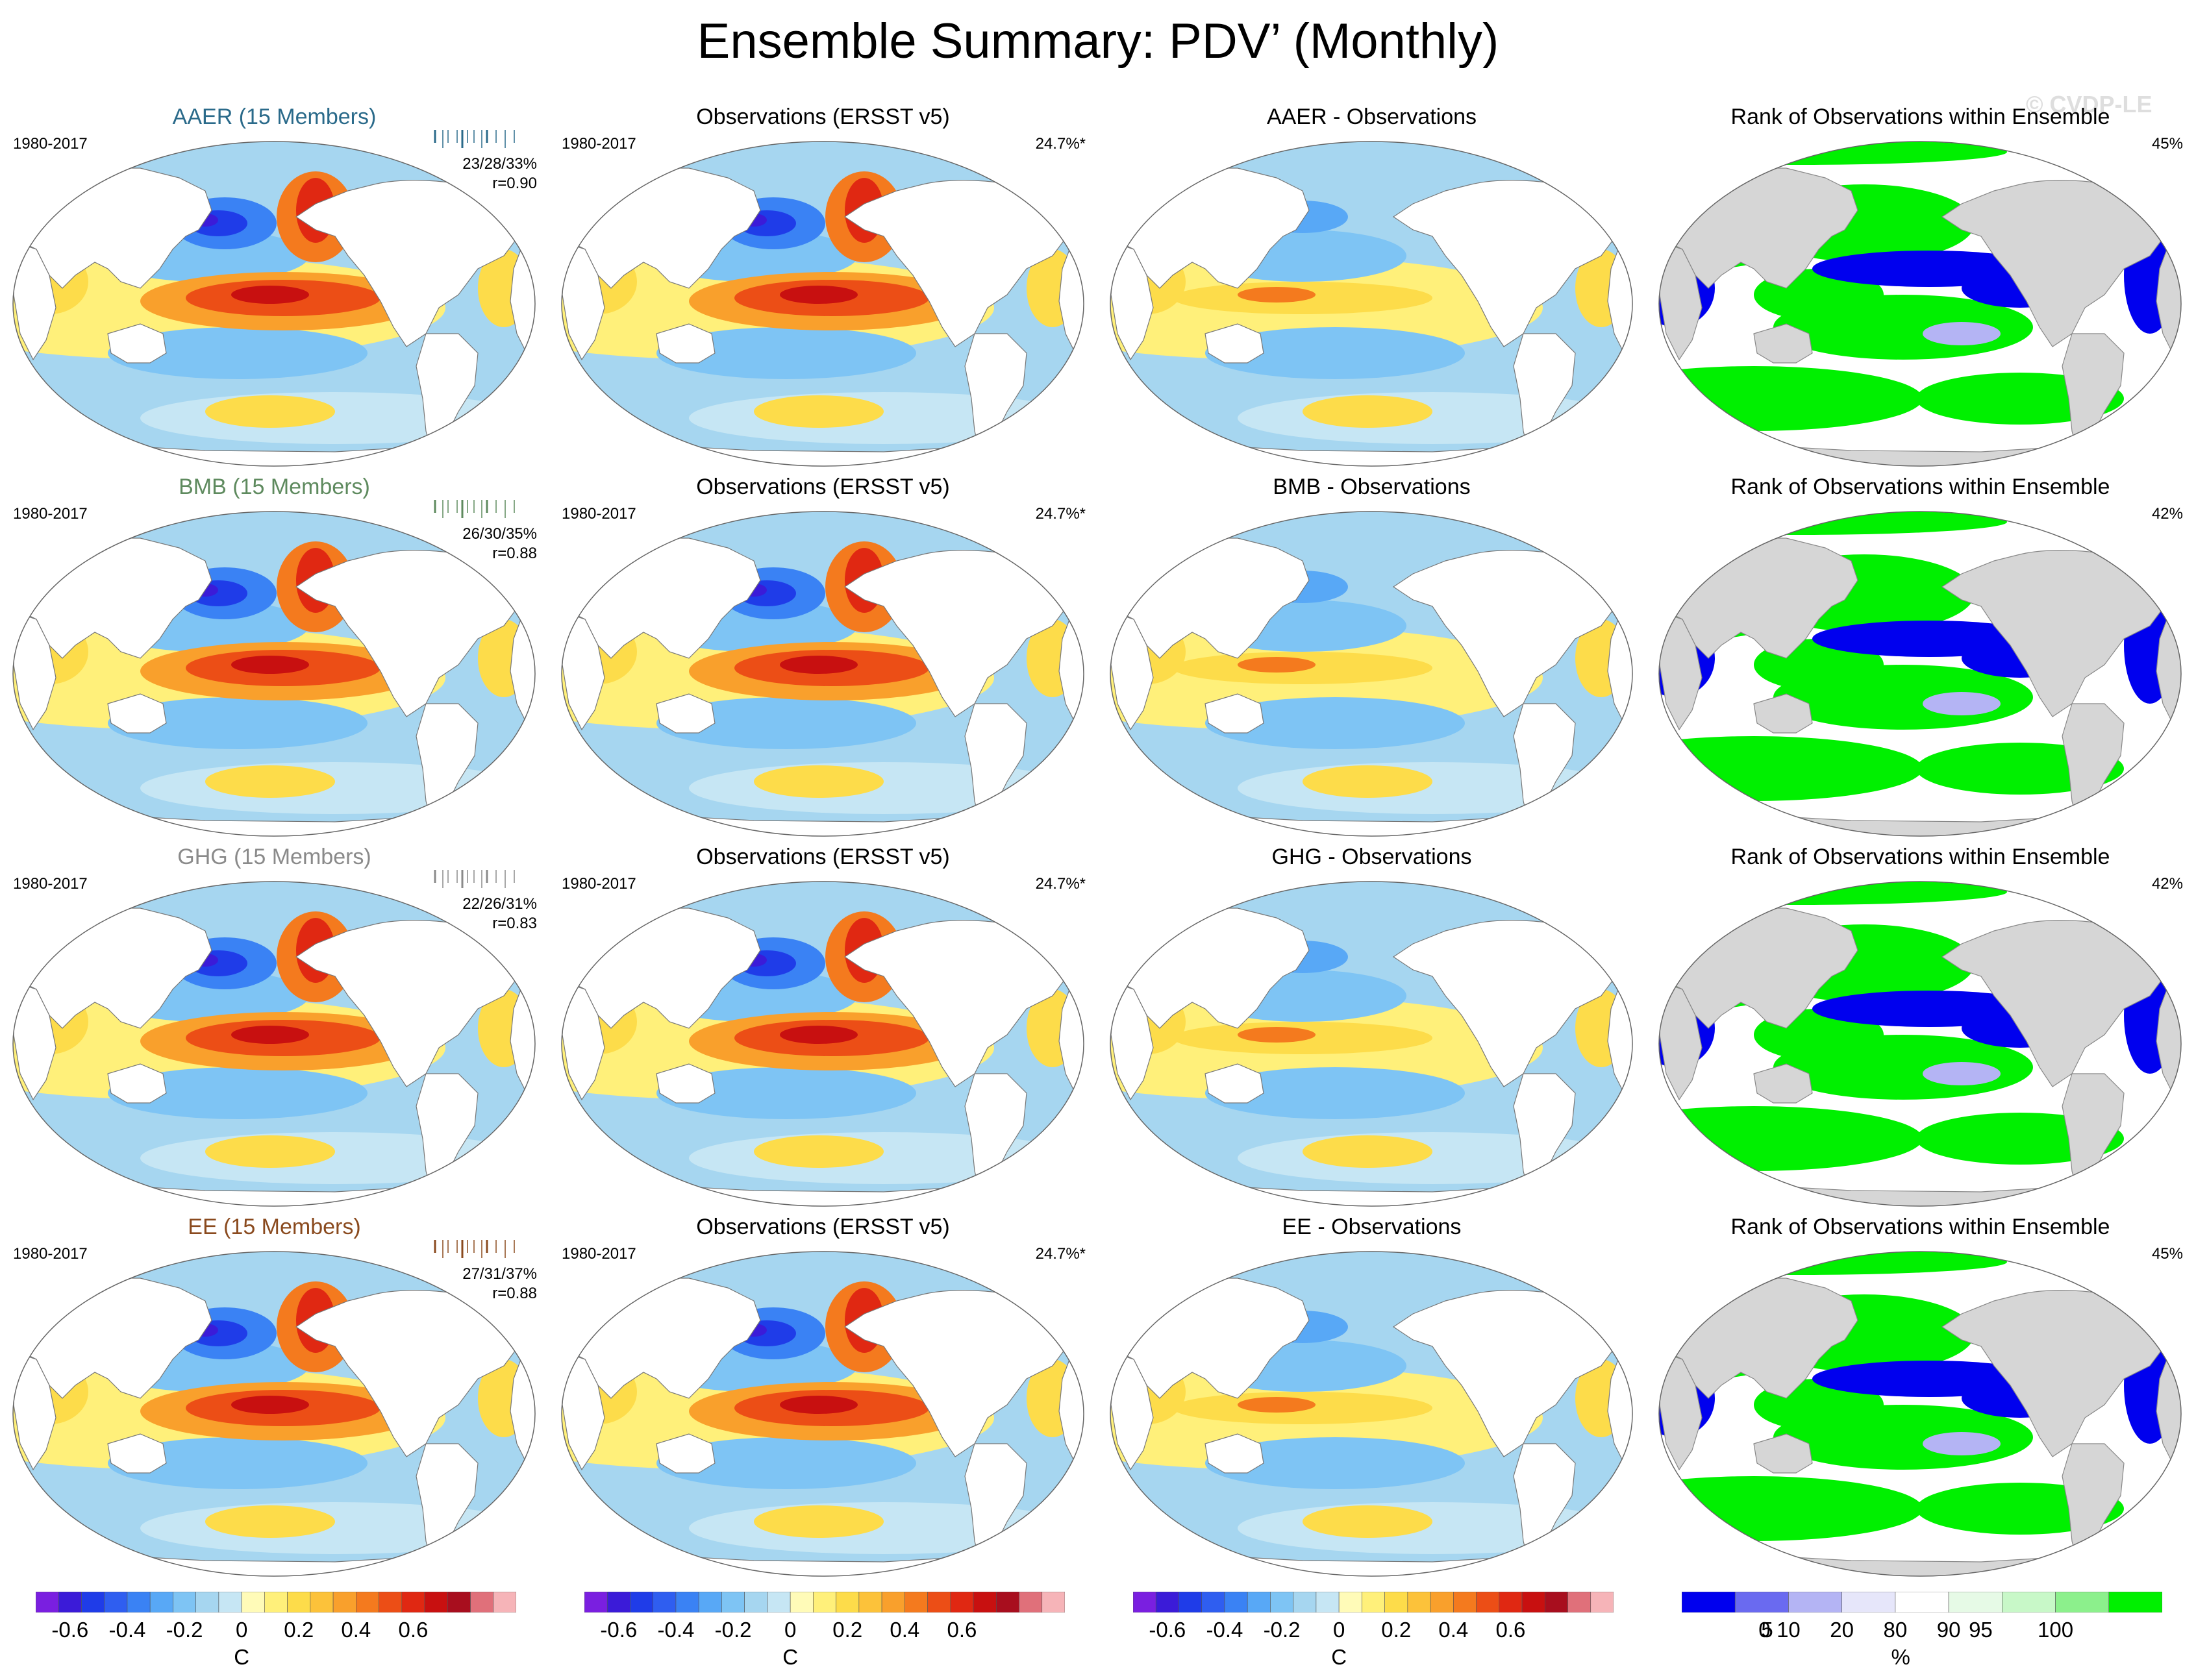 Image resolution: width=2196 pixels, height=1680 pixels. What do you see at coordinates (274, 487) in the screenshot?
I see `panel-title: BMB (15 Members)` at bounding box center [274, 487].